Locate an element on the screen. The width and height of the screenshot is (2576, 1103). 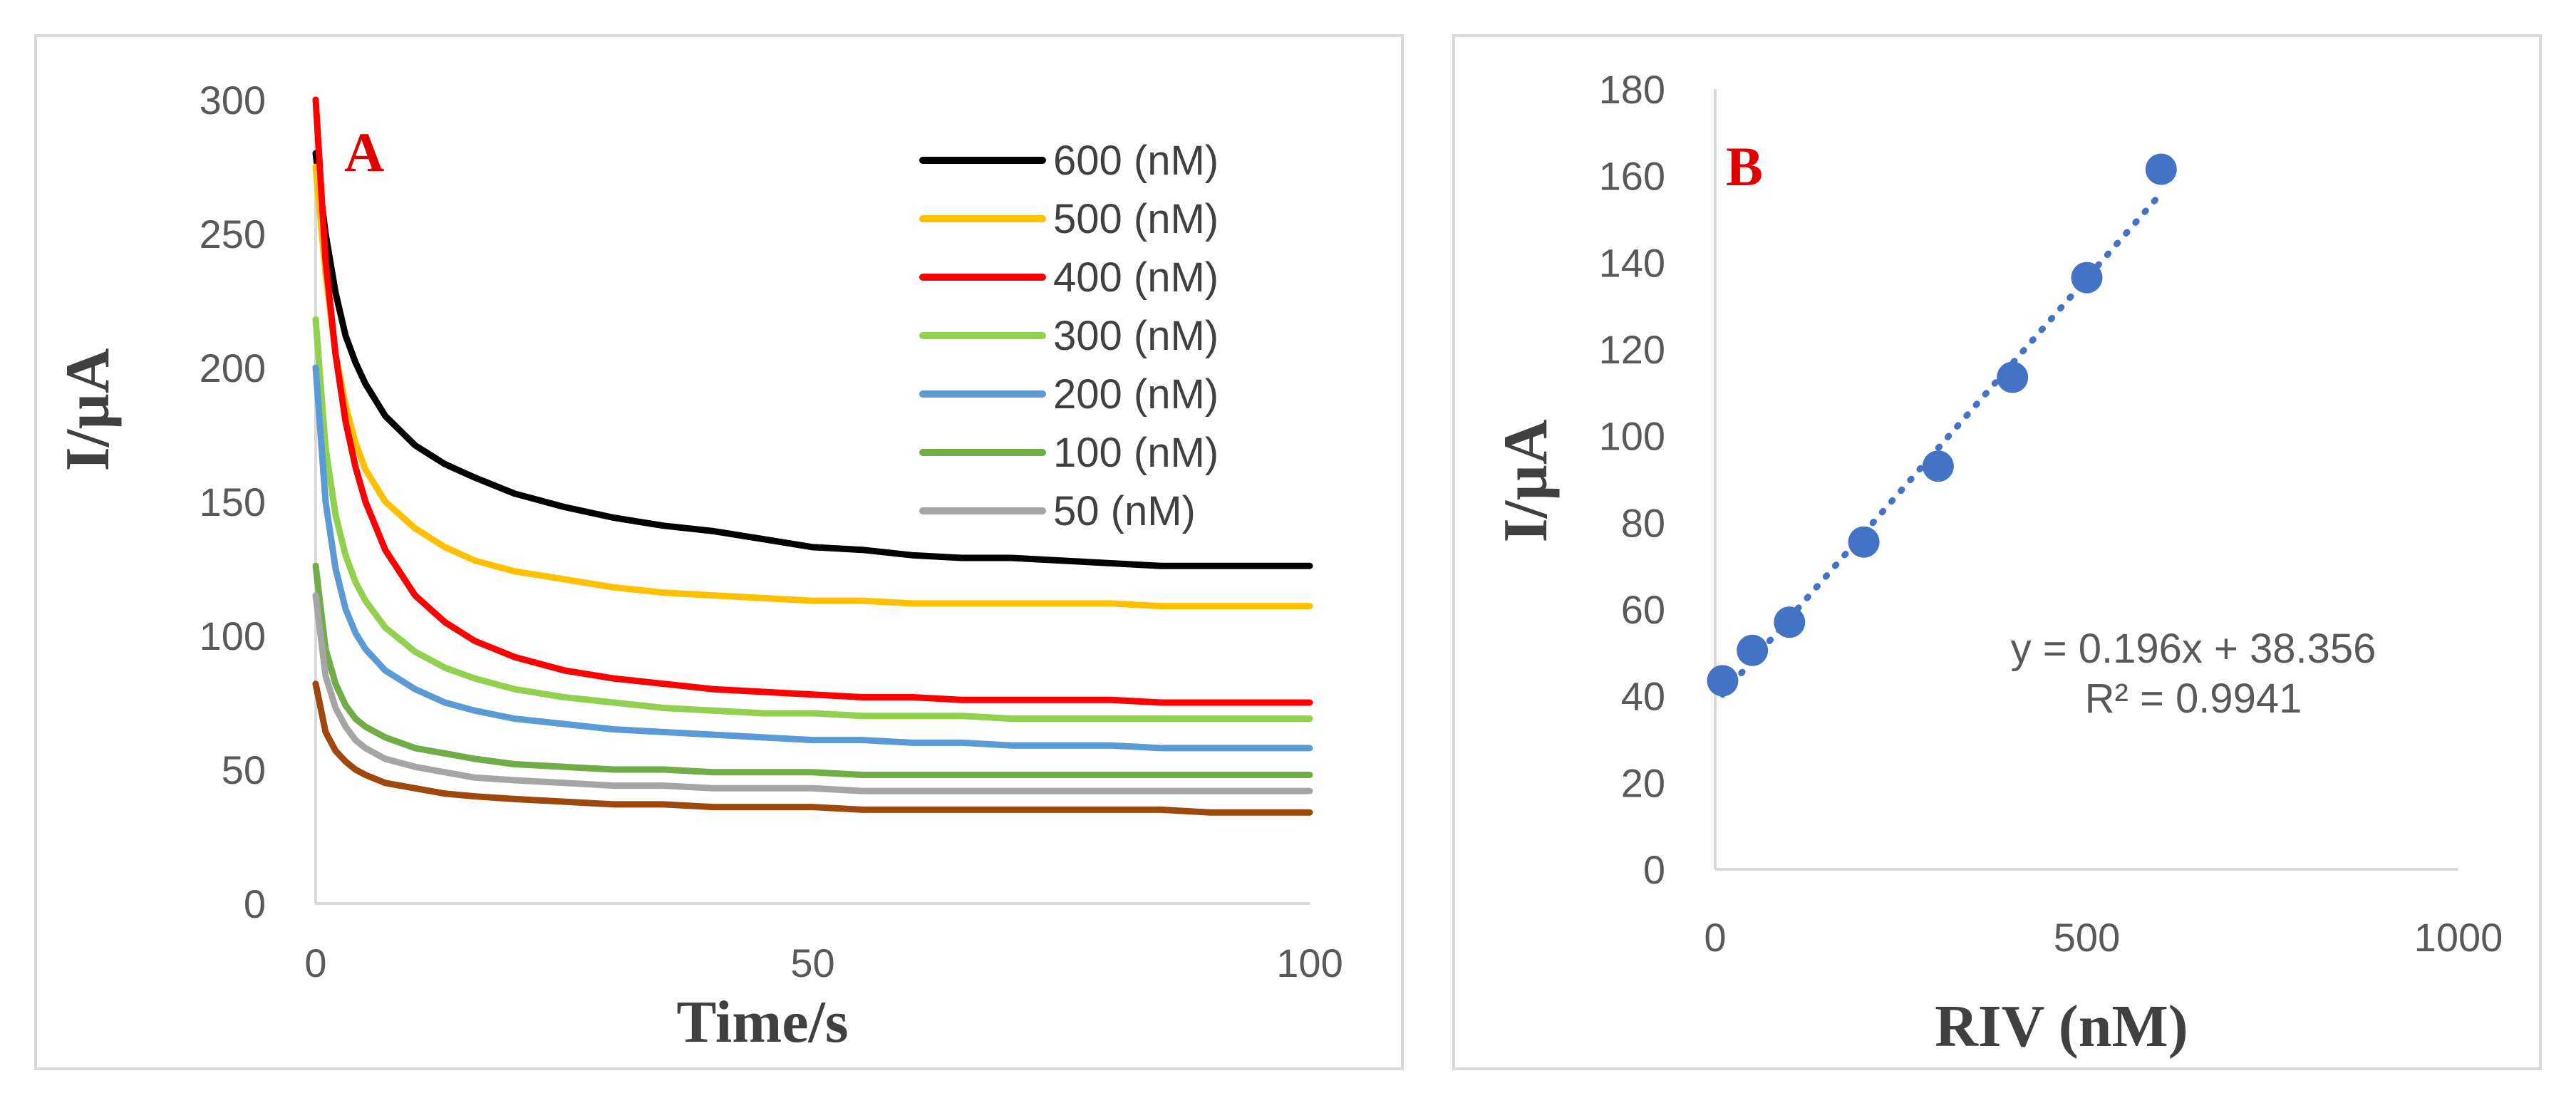
chart-a-y-tick-label: 0 is located at coordinates (255, 903).